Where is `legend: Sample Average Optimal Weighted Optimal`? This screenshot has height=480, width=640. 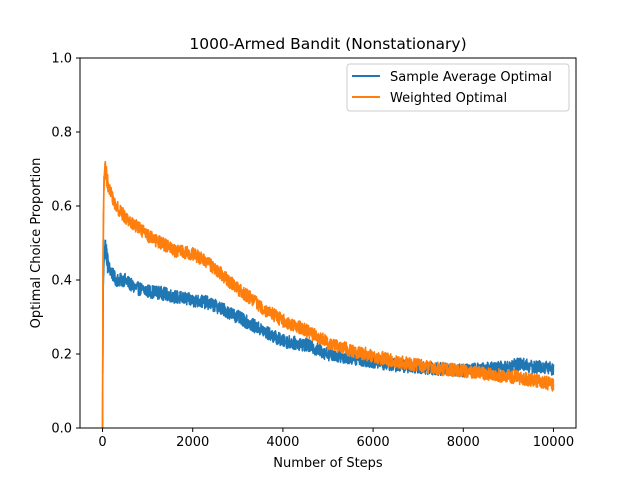
legend: Sample Average Optimal Weighted Optimal is located at coordinates (458, 87).